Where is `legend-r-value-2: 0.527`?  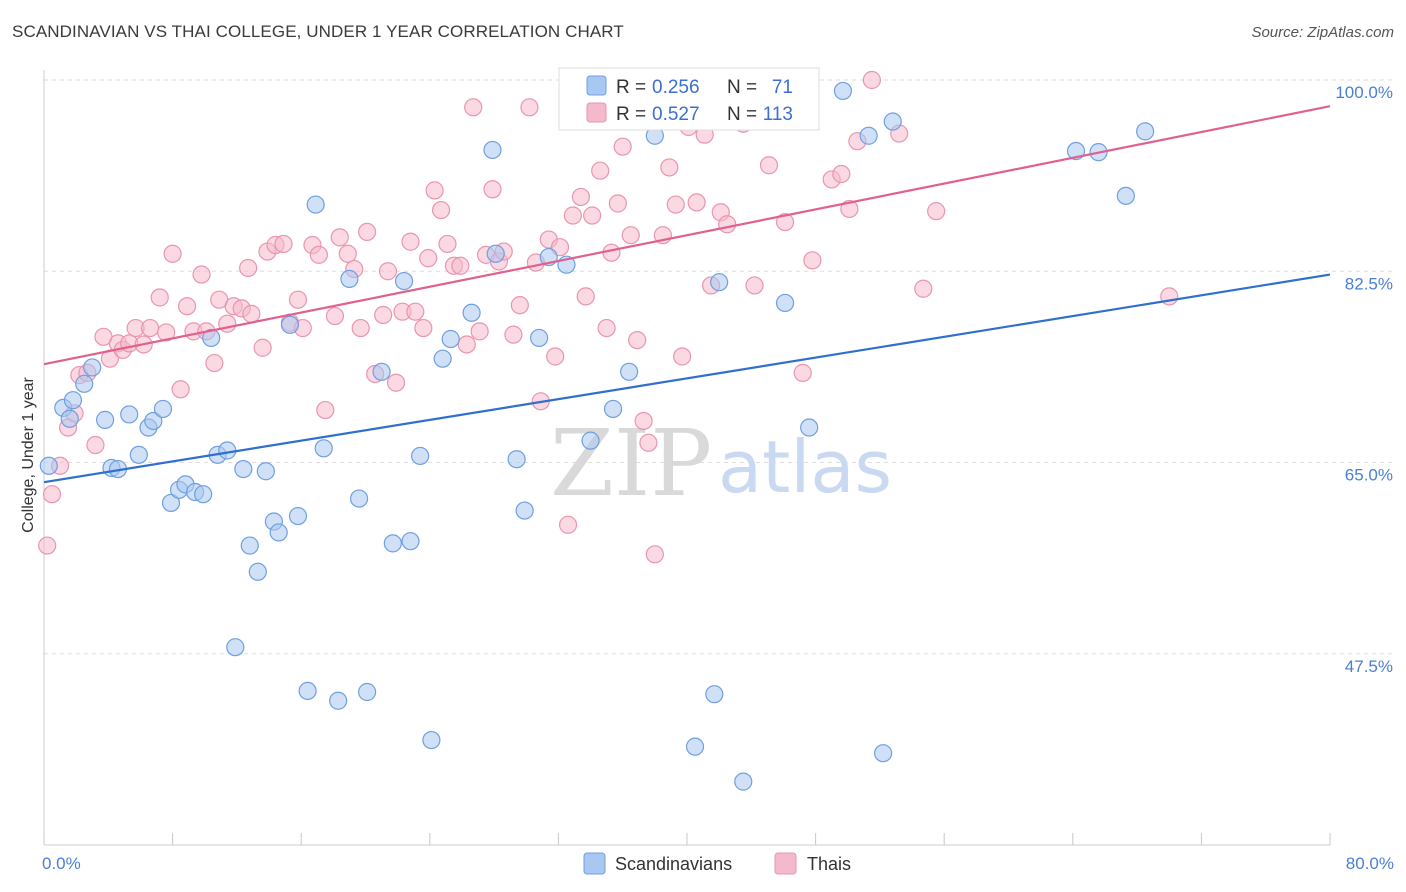 legend-r-value-2: 0.527 is located at coordinates (676, 114).